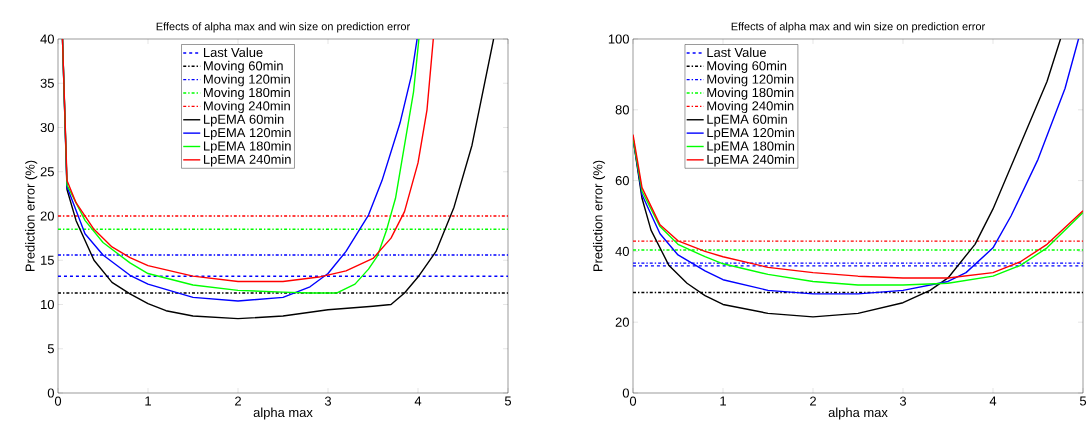 The image size is (1091, 437). Describe the element at coordinates (618, 39) in the screenshot. I see `y-tick-label: 100` at that location.